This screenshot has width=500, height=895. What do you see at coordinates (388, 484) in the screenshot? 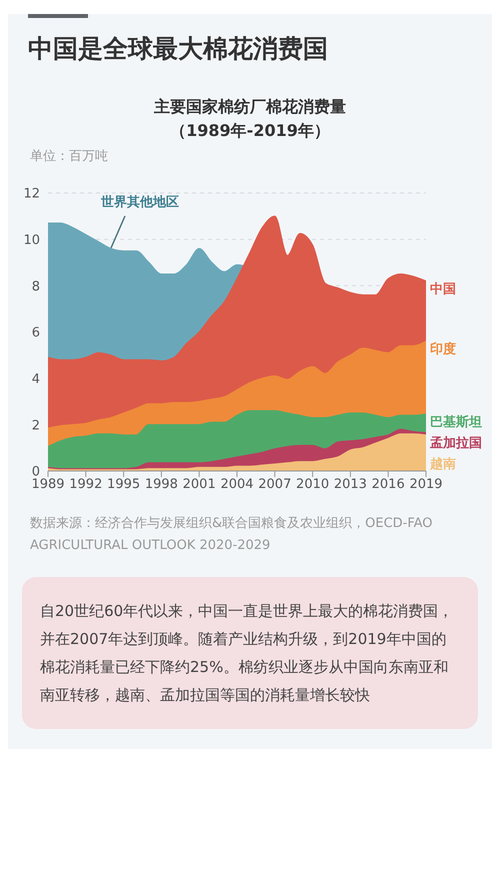
I see `x-tick-label: 2016` at bounding box center [388, 484].